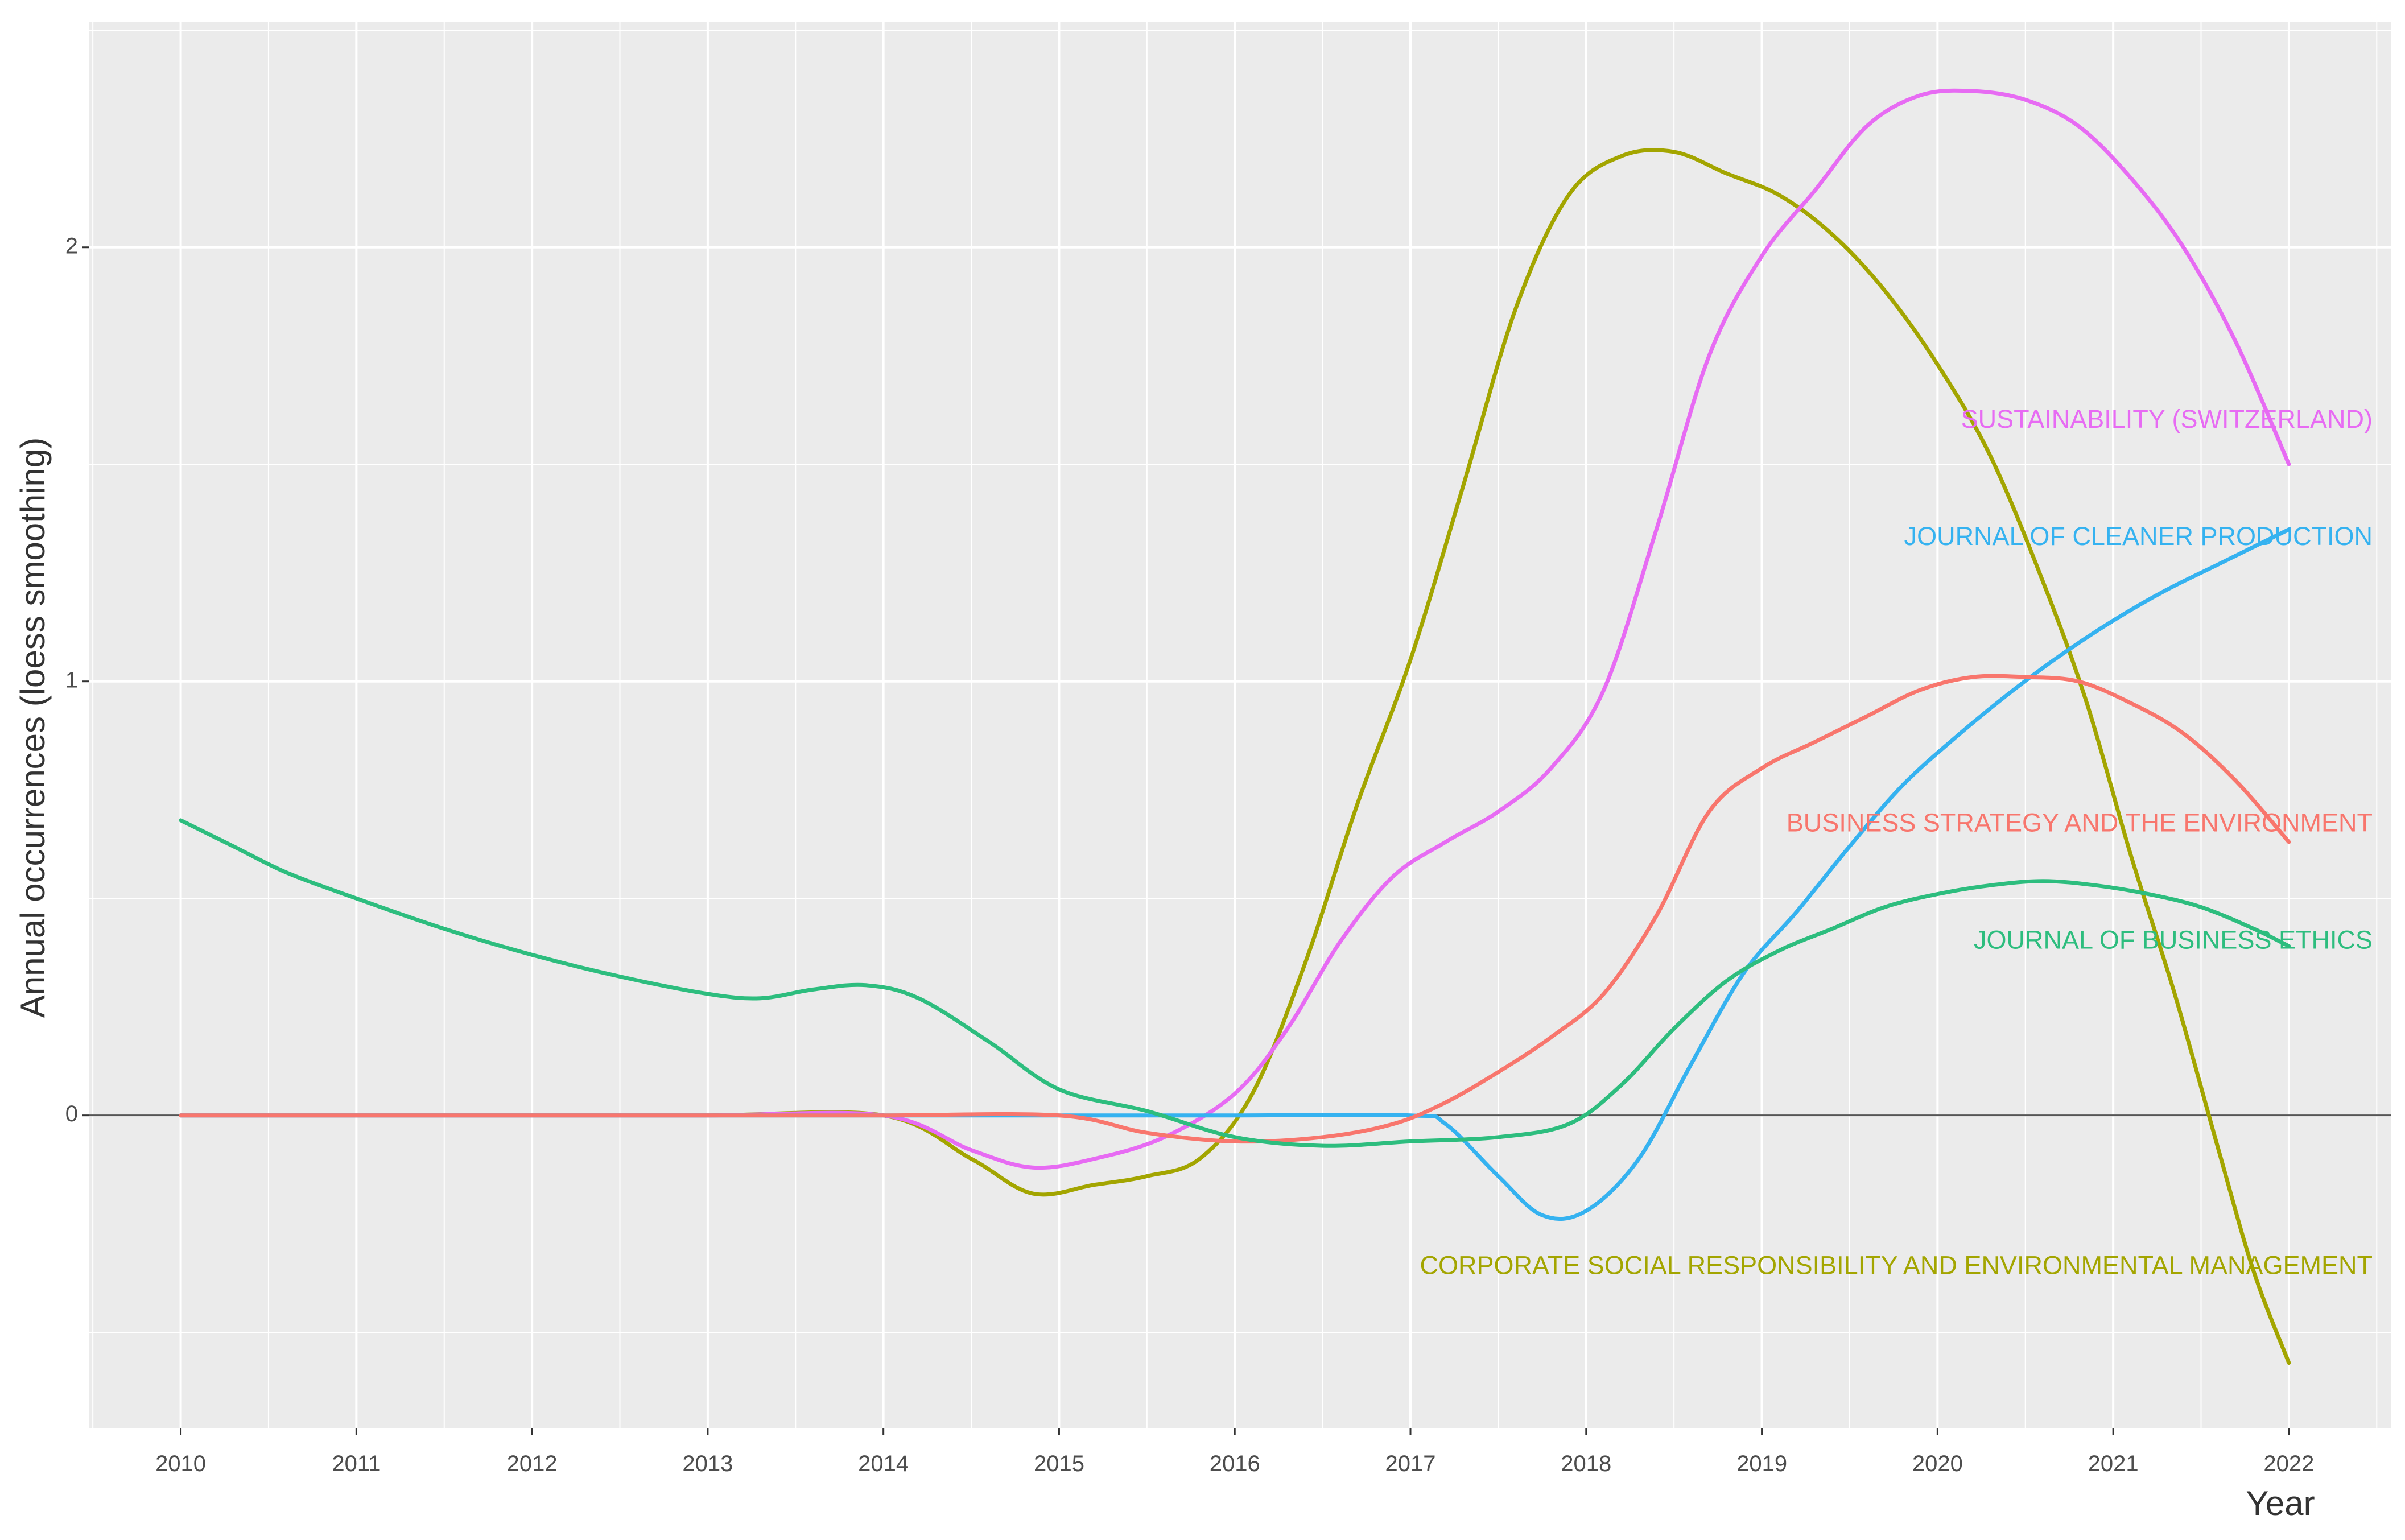 The width and height of the screenshot is (2405, 1540). What do you see at coordinates (33, 727) in the screenshot?
I see `y-axis-title: Annual occurrences (loess smoothing)` at bounding box center [33, 727].